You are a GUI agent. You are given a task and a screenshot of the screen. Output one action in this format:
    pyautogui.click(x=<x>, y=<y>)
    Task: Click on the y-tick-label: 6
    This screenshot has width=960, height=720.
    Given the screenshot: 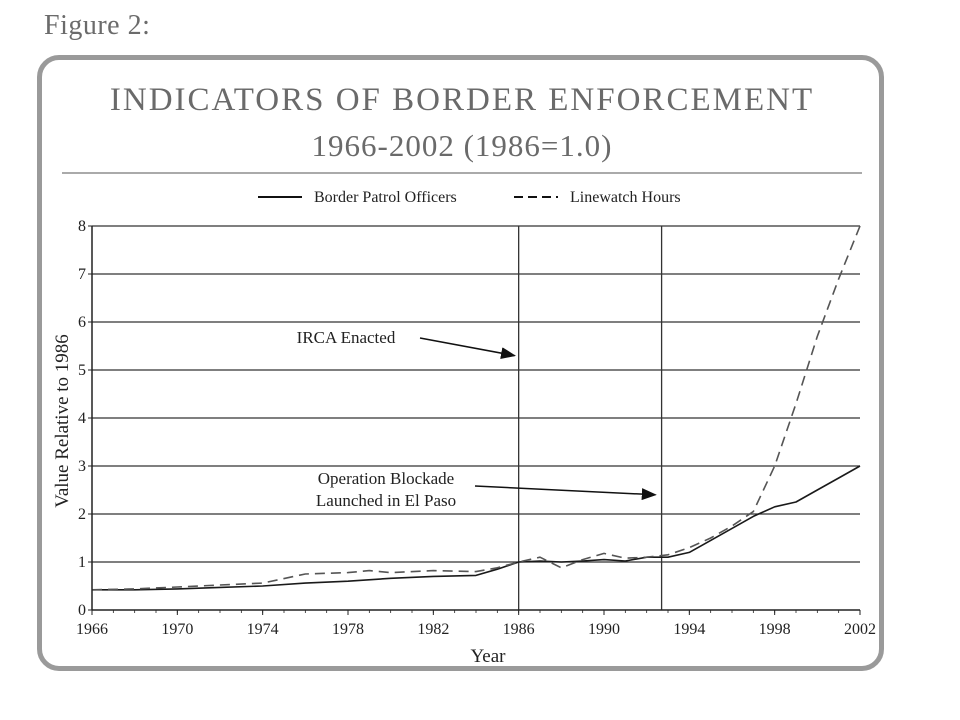 What is the action you would take?
    pyautogui.click(x=82, y=322)
    